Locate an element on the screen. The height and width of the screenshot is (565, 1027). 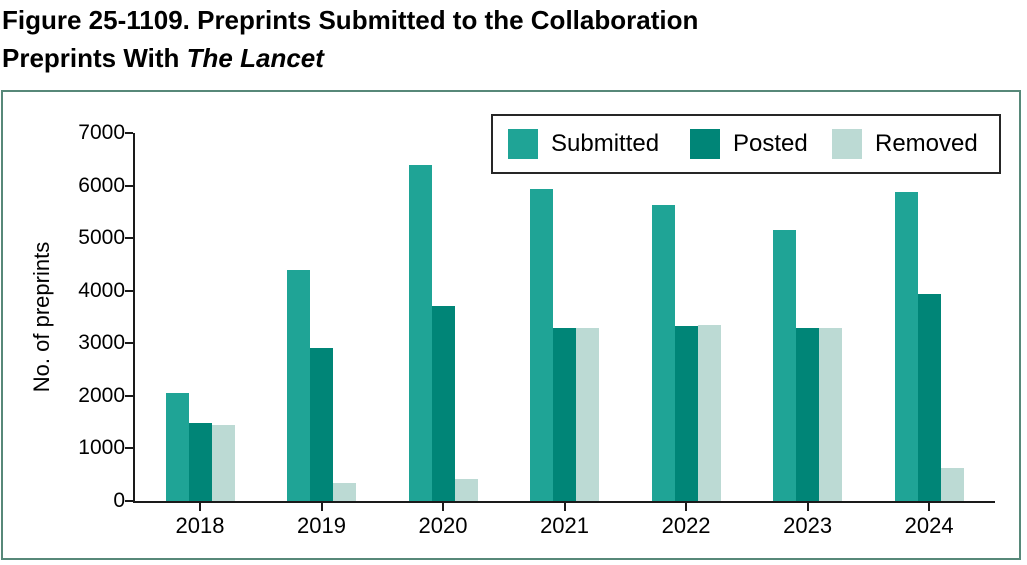
legend-swatch-removed-icon is located at coordinates (847, 144).